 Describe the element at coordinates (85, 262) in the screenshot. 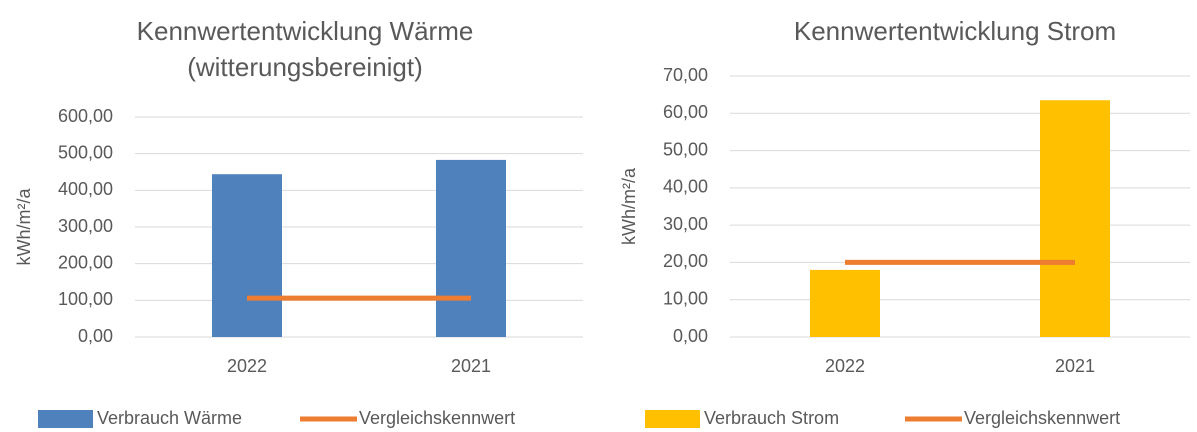

I see `y-tick-label: 200,00` at that location.